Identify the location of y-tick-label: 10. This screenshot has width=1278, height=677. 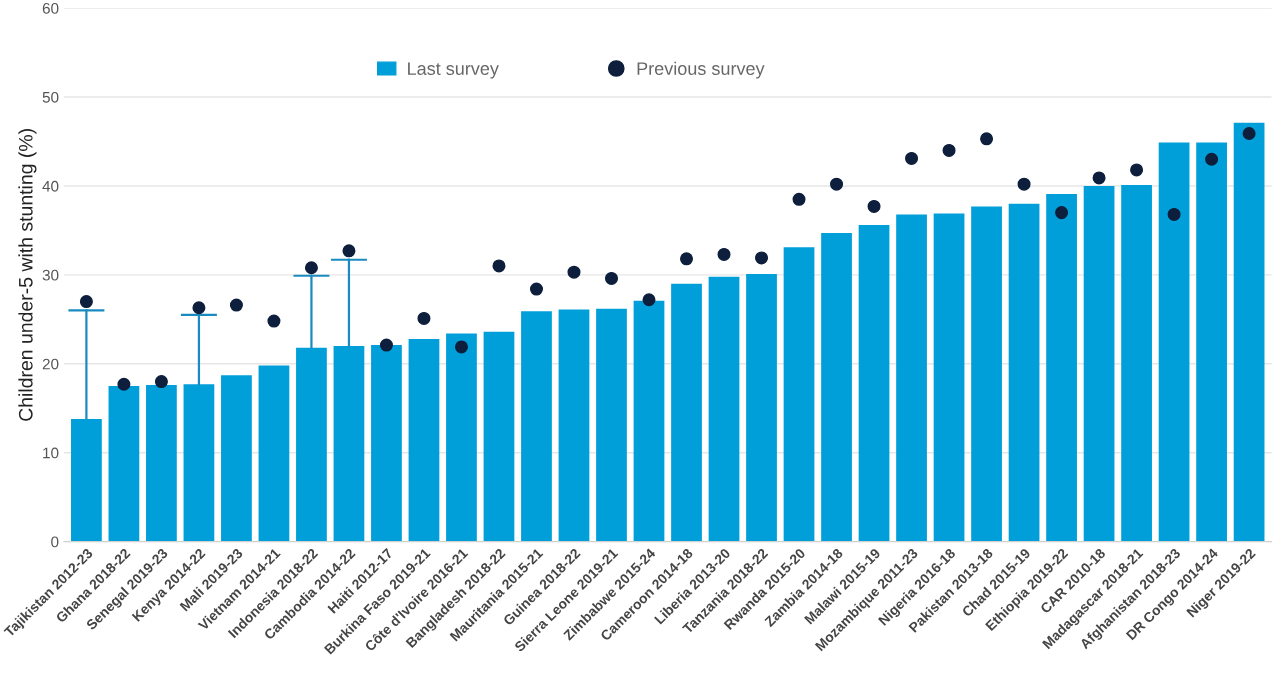
(51, 453).